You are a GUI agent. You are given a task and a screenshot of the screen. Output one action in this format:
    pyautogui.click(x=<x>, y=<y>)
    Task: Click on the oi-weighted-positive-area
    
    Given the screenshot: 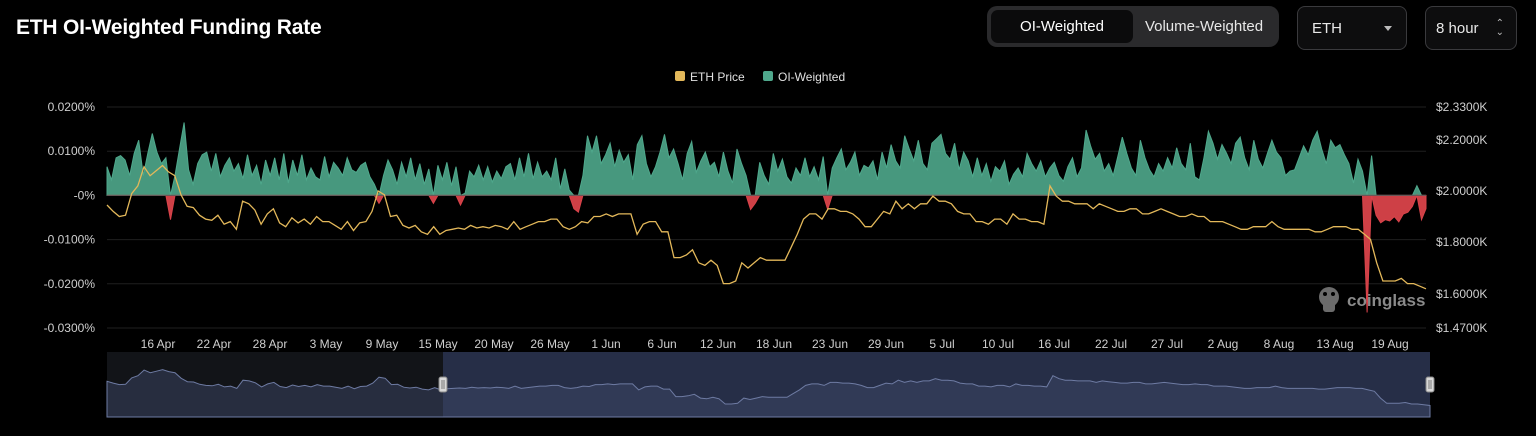 What is the action you would take?
    pyautogui.click(x=766, y=160)
    